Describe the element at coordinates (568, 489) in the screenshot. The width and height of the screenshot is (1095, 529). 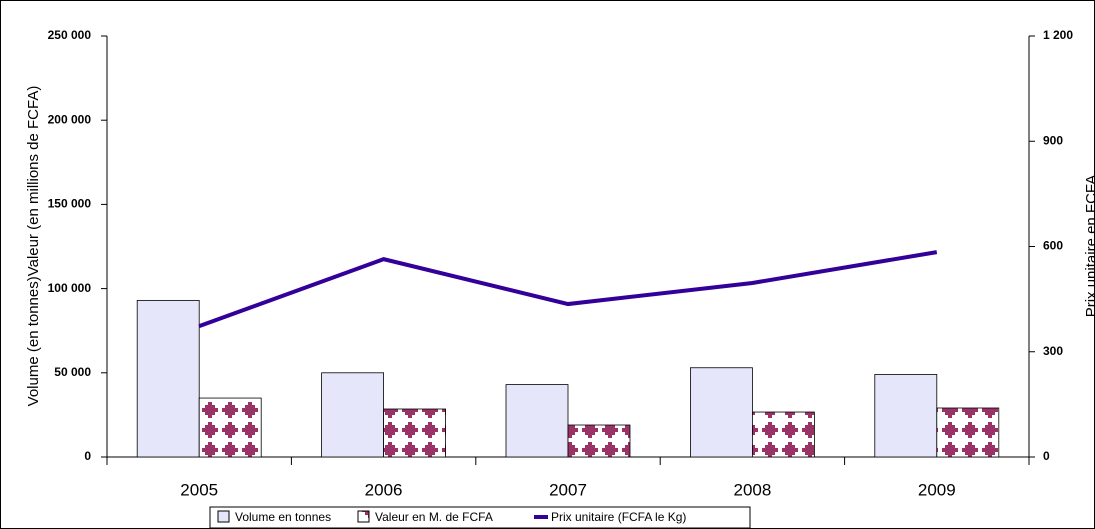
I see `x-tick-label: 2007` at that location.